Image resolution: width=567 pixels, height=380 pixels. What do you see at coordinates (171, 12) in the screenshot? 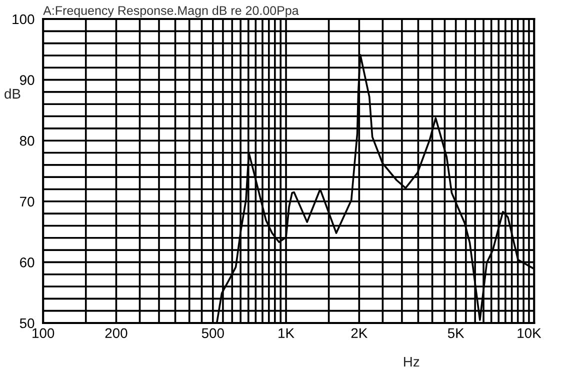
I see `chart-title: A:Frequency Response.Magn dB re 20.00Ppa` at bounding box center [171, 12].